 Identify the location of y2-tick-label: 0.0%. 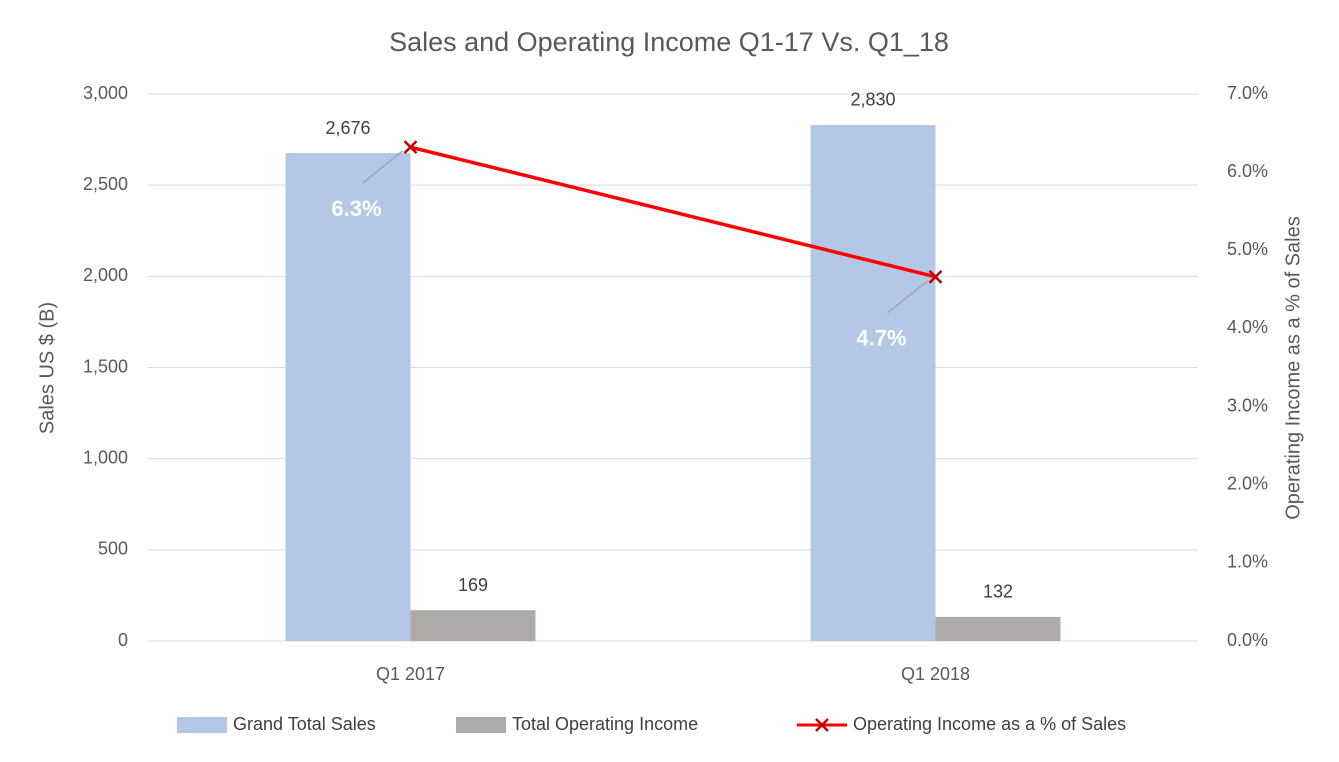
(1247, 640).